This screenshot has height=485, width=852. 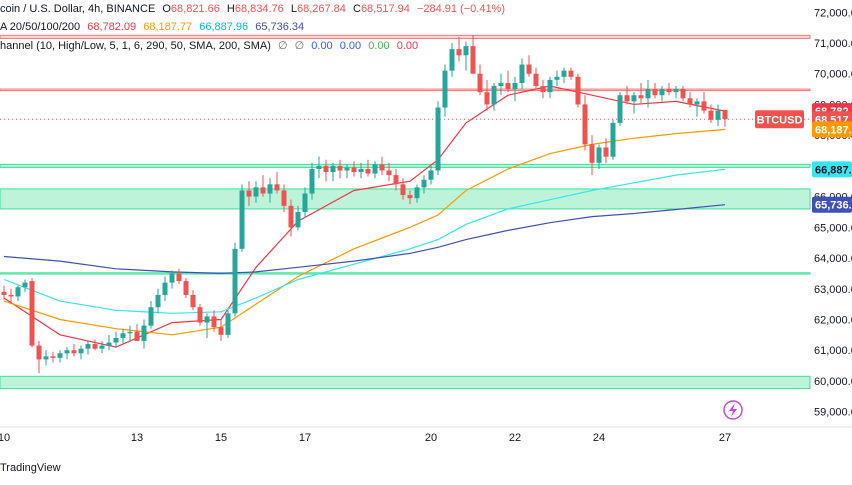 I want to click on y-tick-label-59000: 59,000.00, so click(x=833, y=413).